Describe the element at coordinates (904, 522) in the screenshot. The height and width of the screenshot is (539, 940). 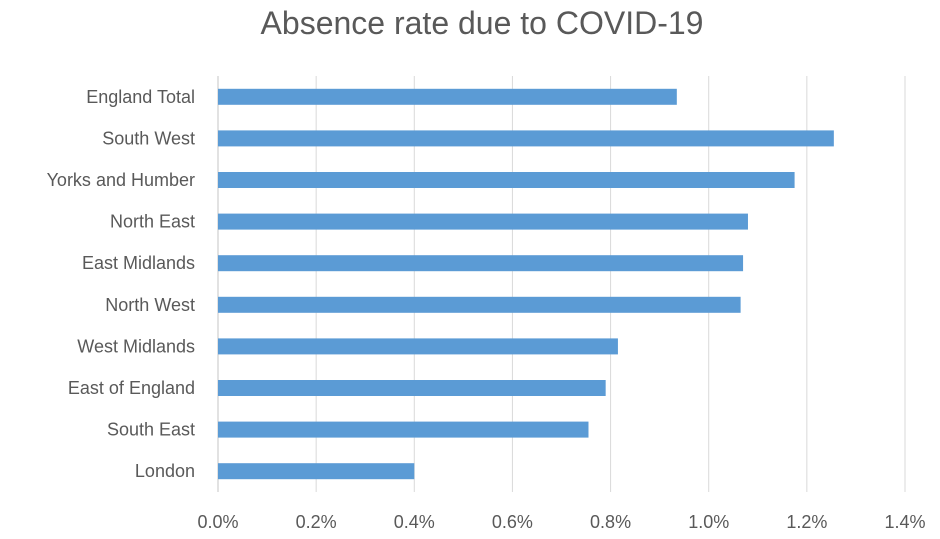
I see `x-tick-label: 1.4%` at that location.